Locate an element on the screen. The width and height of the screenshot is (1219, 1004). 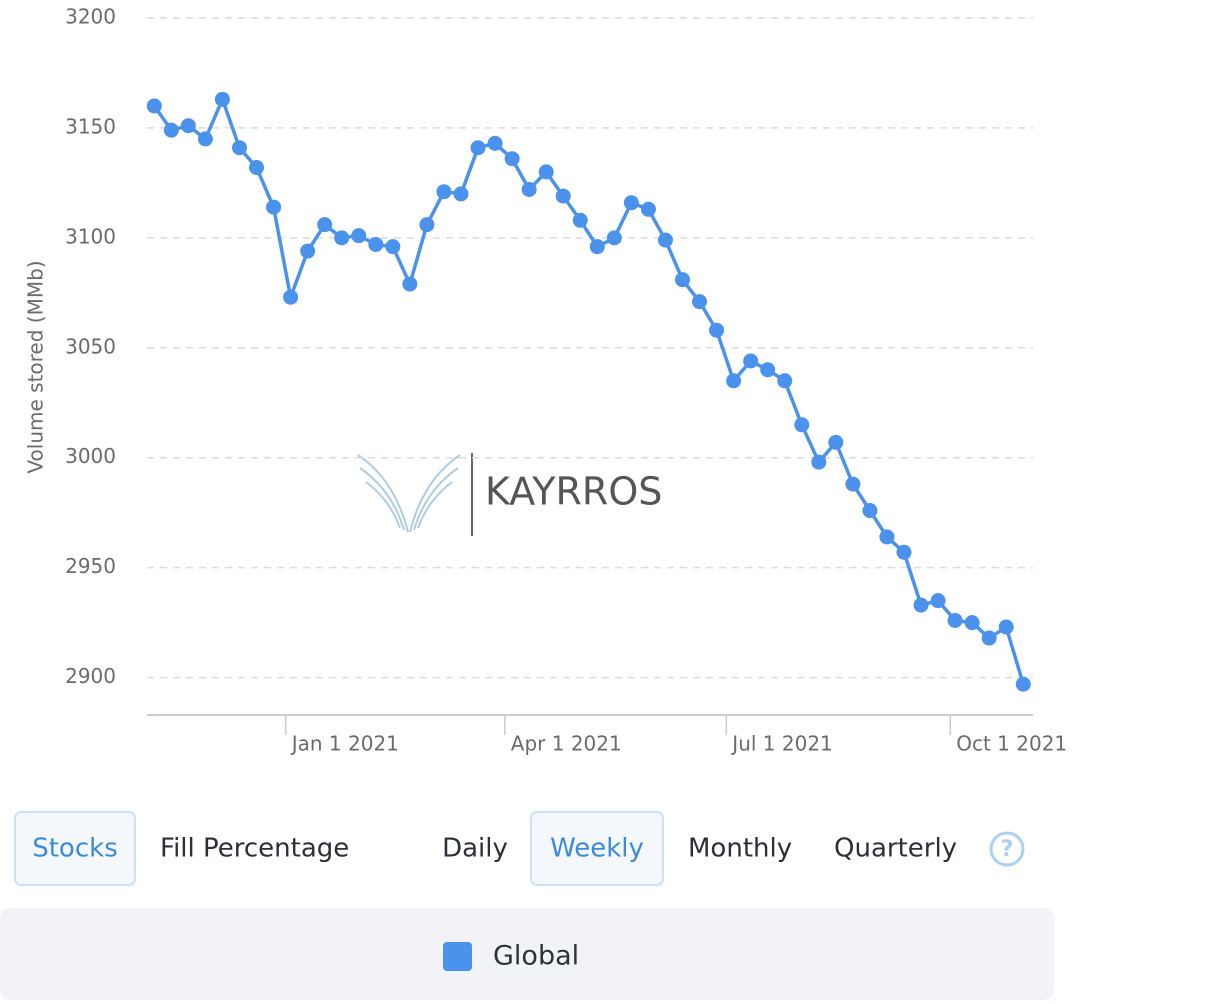
legend-label: Global is located at coordinates (536, 956).